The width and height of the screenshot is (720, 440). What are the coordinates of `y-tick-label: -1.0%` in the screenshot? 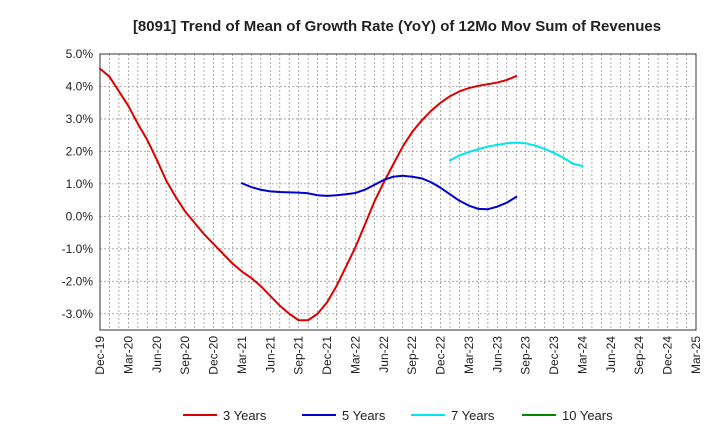 It's located at (78, 249).